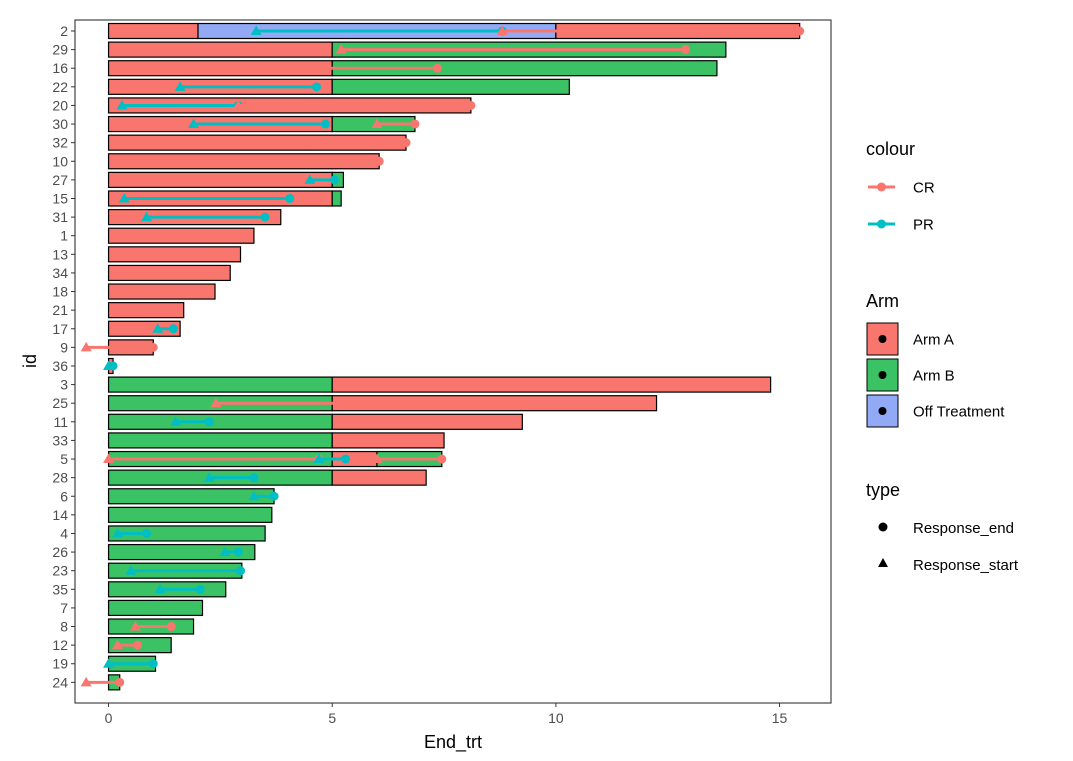  What do you see at coordinates (883, 527) in the screenshot?
I see `legend-circle-icon` at bounding box center [883, 527].